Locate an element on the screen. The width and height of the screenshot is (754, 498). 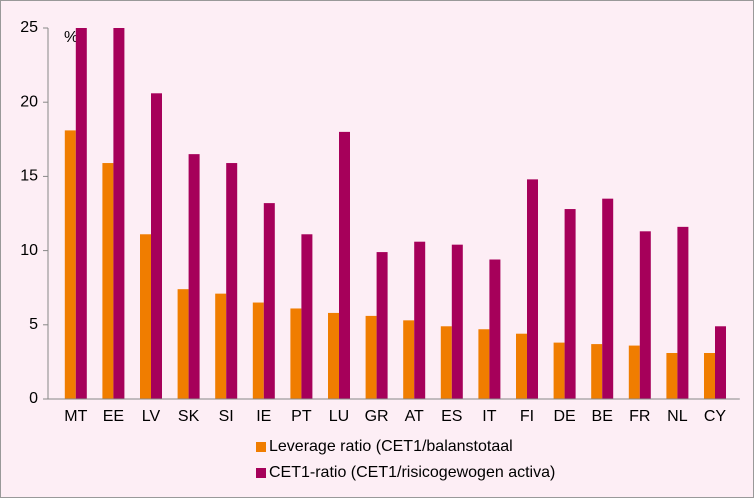
x-tick-label: SK is located at coordinates (189, 416).